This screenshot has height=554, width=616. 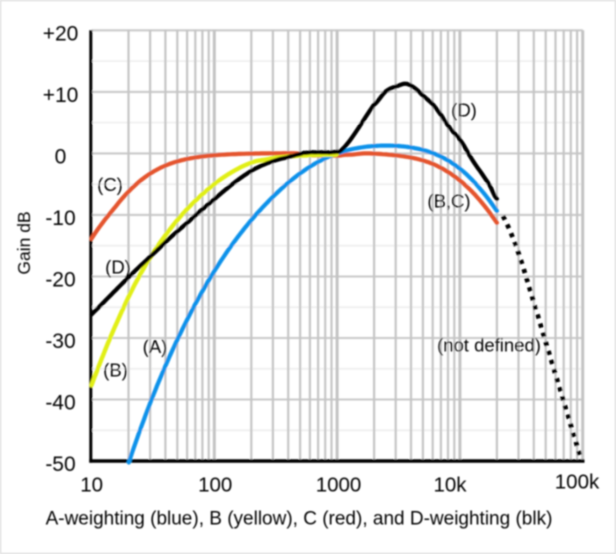 What do you see at coordinates (60, 403) in the screenshot?
I see `svg-text: -40` at bounding box center [60, 403].